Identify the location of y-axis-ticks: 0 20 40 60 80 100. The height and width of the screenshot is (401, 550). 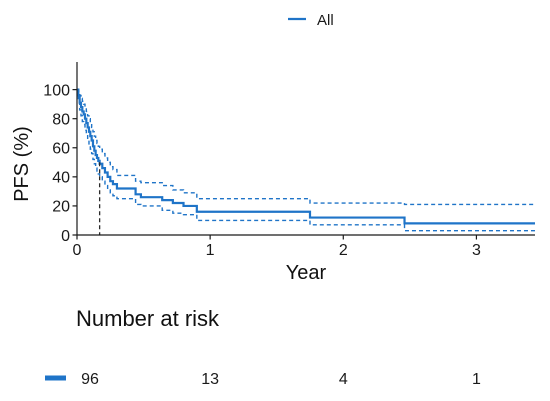
(60, 163).